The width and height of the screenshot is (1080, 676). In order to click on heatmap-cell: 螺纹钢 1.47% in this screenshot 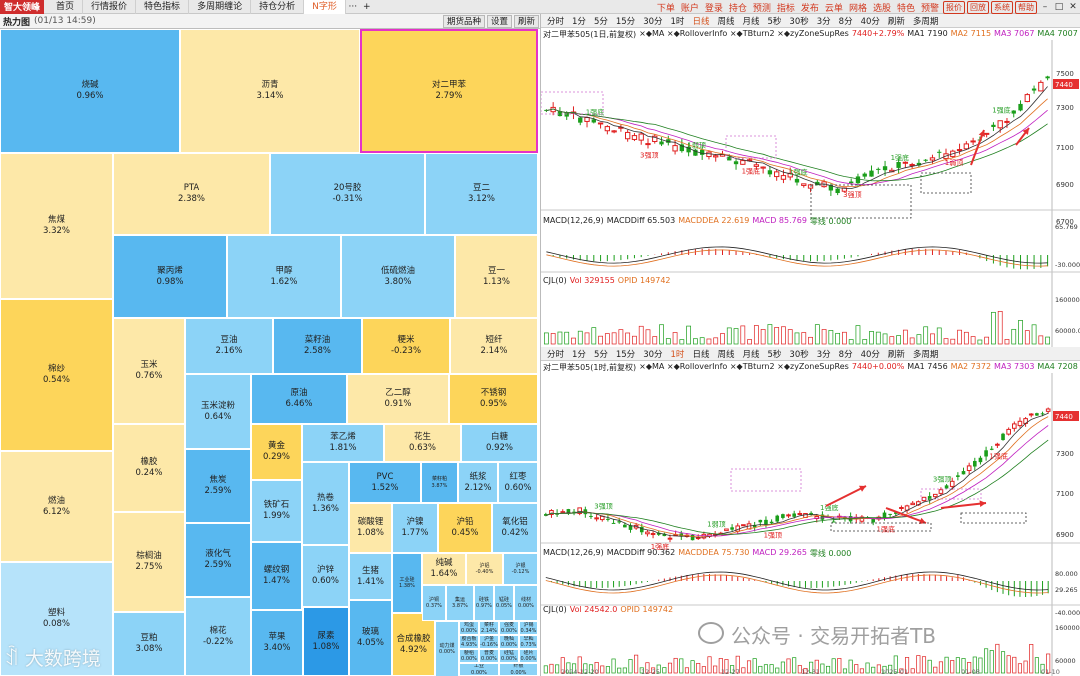, I will do `click(276, 576)`.